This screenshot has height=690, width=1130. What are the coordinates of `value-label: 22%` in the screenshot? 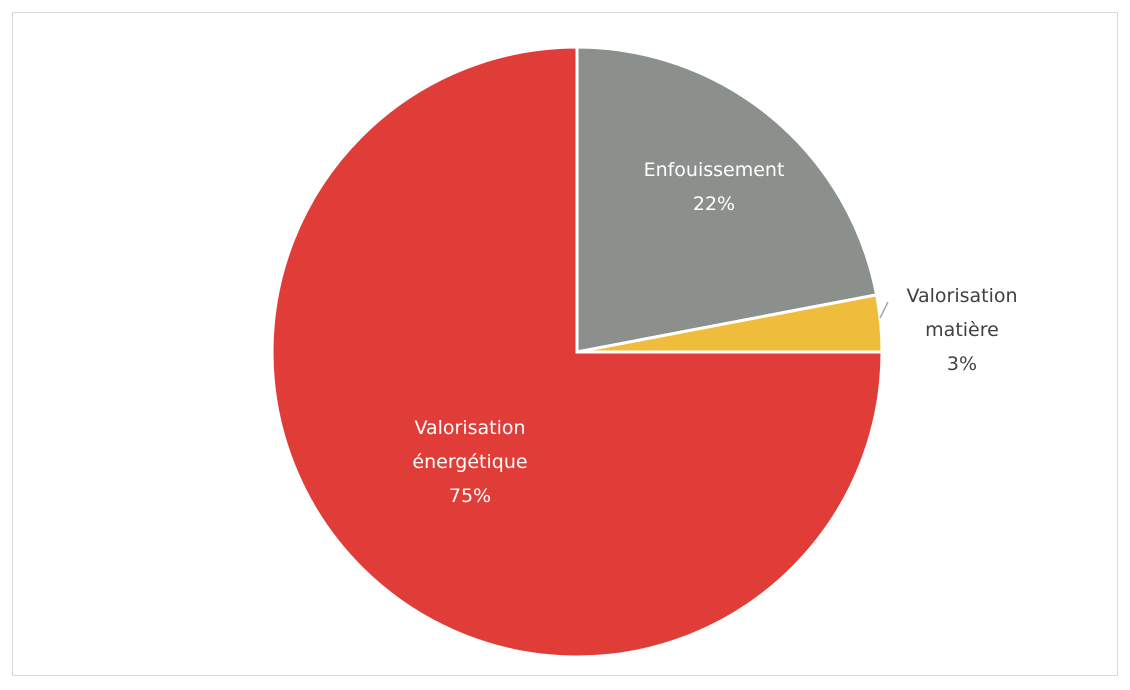 It's located at (714, 204).